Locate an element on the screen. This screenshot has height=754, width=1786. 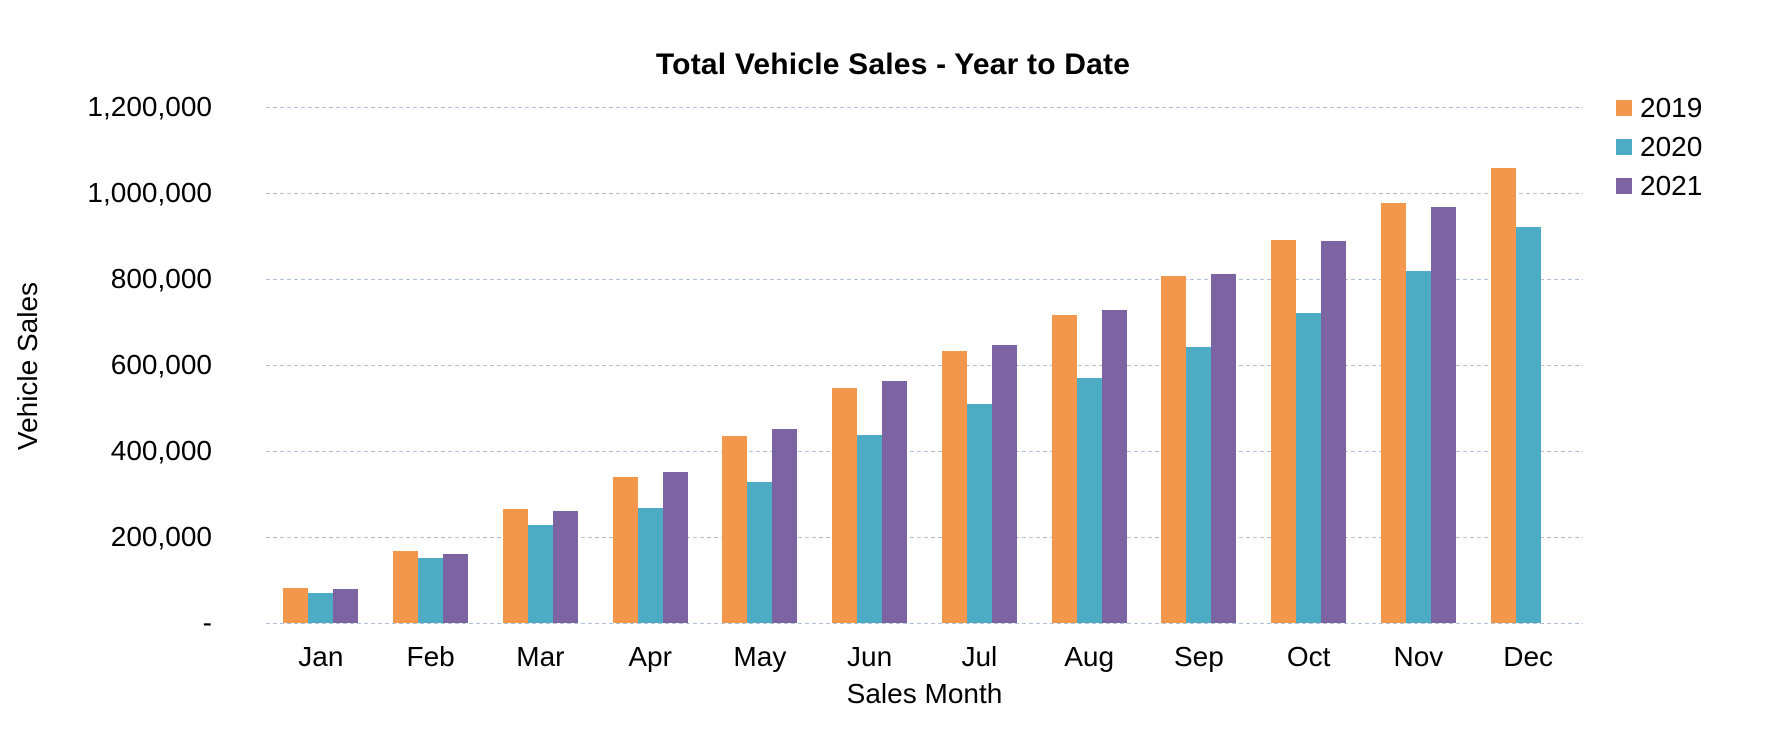
x-label-jul: Jul is located at coordinates (979, 656).